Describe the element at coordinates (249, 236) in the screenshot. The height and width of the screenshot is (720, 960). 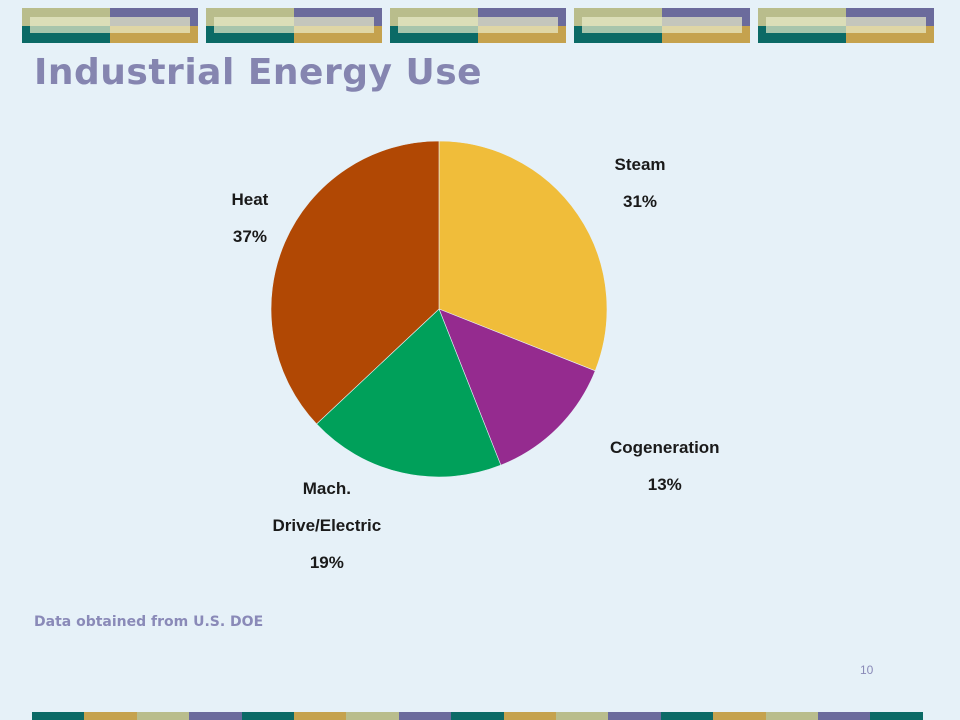
I see `slice-percent: 37%` at that location.